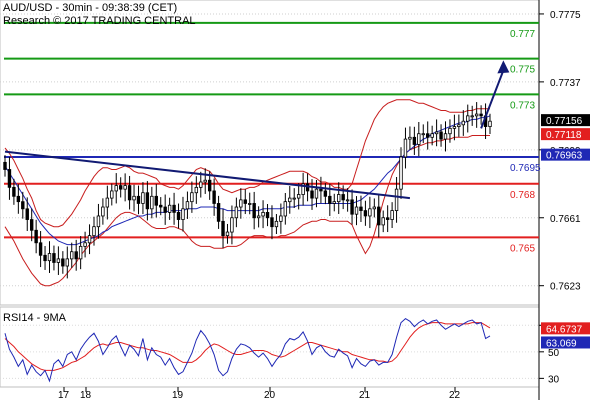 Image resolution: width=590 pixels, height=400 pixels. What do you see at coordinates (525, 168) in the screenshot?
I see `level-label: 0.7695` at bounding box center [525, 168].